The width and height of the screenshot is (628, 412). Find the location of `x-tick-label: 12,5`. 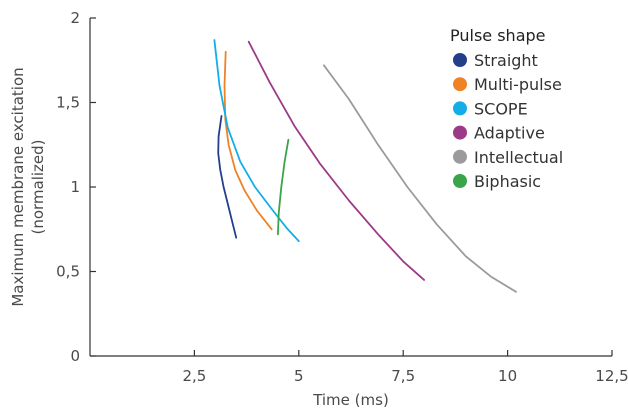

x-tick-label: 12,5 is located at coordinates (611, 376).